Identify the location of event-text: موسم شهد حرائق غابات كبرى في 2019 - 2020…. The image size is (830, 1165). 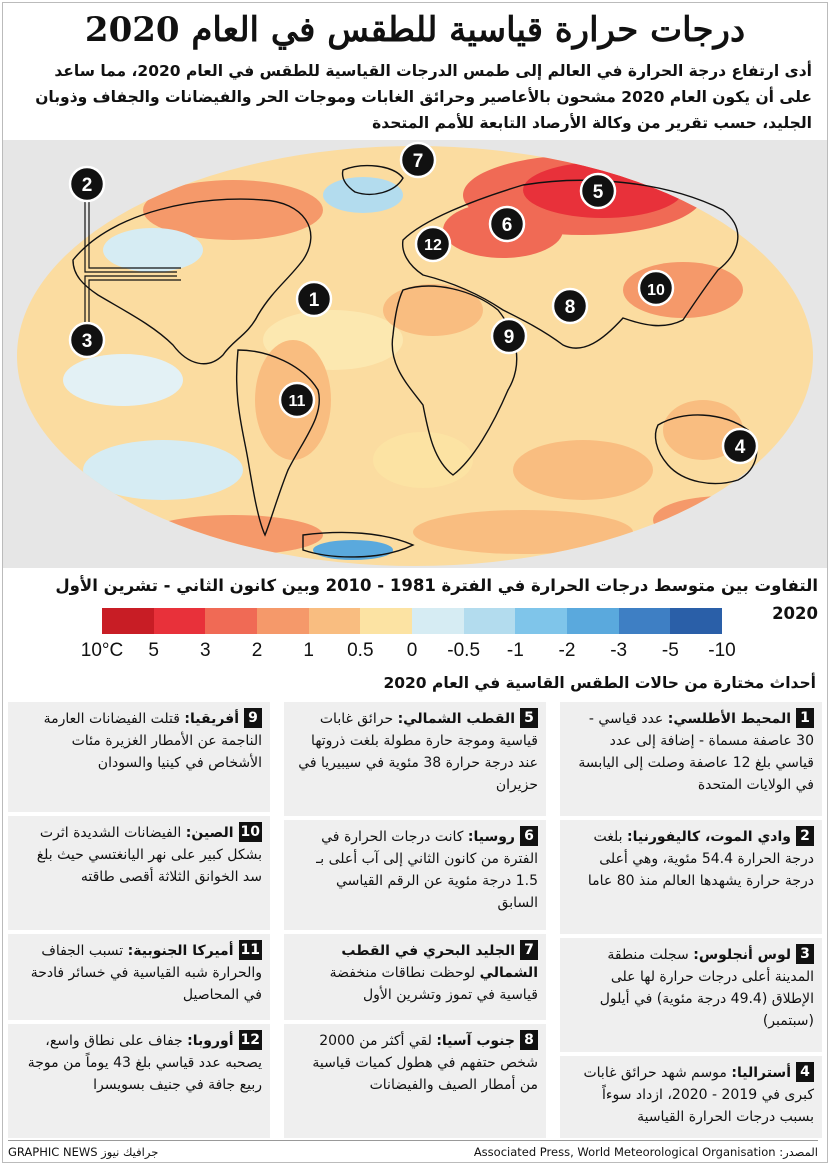
(698, 1095).